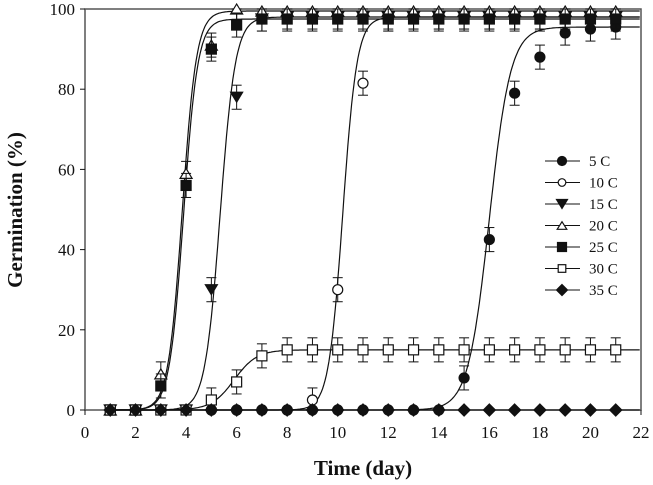 The image size is (653, 485). Describe the element at coordinates (388, 432) in the screenshot. I see `x-tick-label: 12` at that location.